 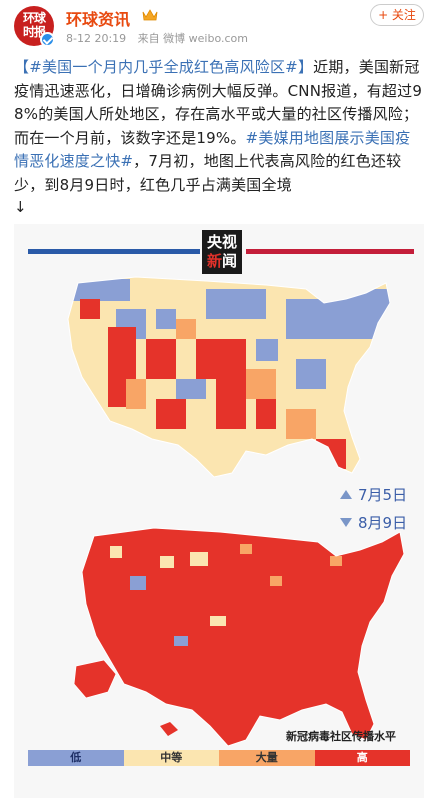 What do you see at coordinates (214, 261) in the screenshot?
I see `logo-char-xin: 新` at bounding box center [214, 261].